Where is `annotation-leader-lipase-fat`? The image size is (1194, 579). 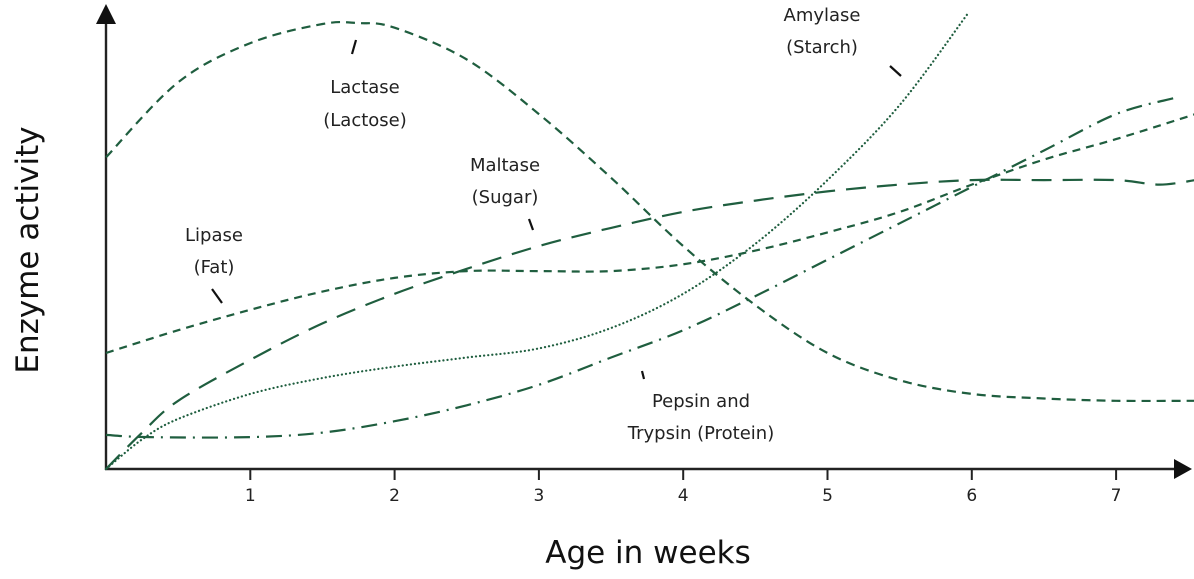 annotation-leader-lipase-fat is located at coordinates (217, 296).